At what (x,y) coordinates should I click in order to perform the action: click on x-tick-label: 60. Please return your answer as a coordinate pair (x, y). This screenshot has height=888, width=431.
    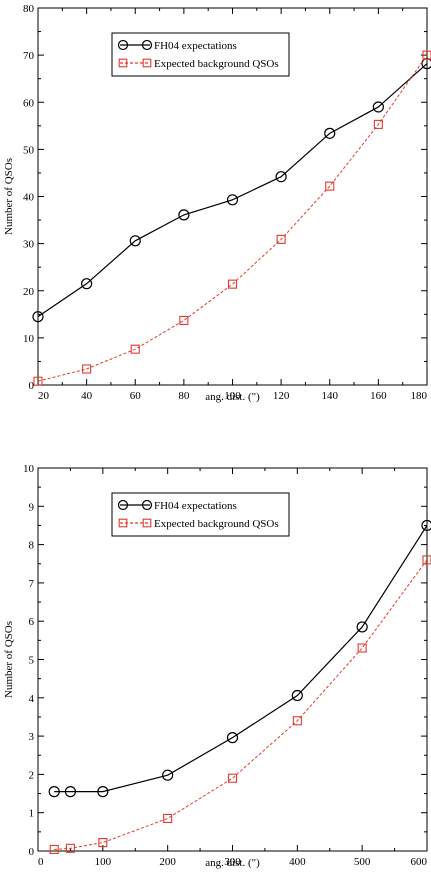
    Looking at the image, I should click on (136, 396).